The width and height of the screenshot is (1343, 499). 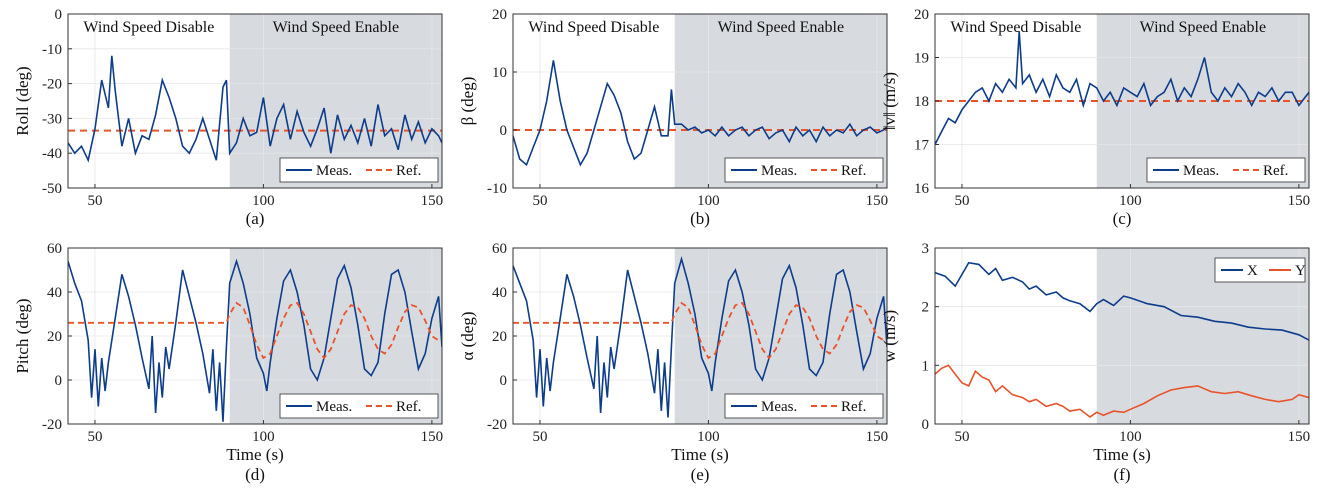 I want to click on y-axis-label: α (deg), so click(x=467, y=335).